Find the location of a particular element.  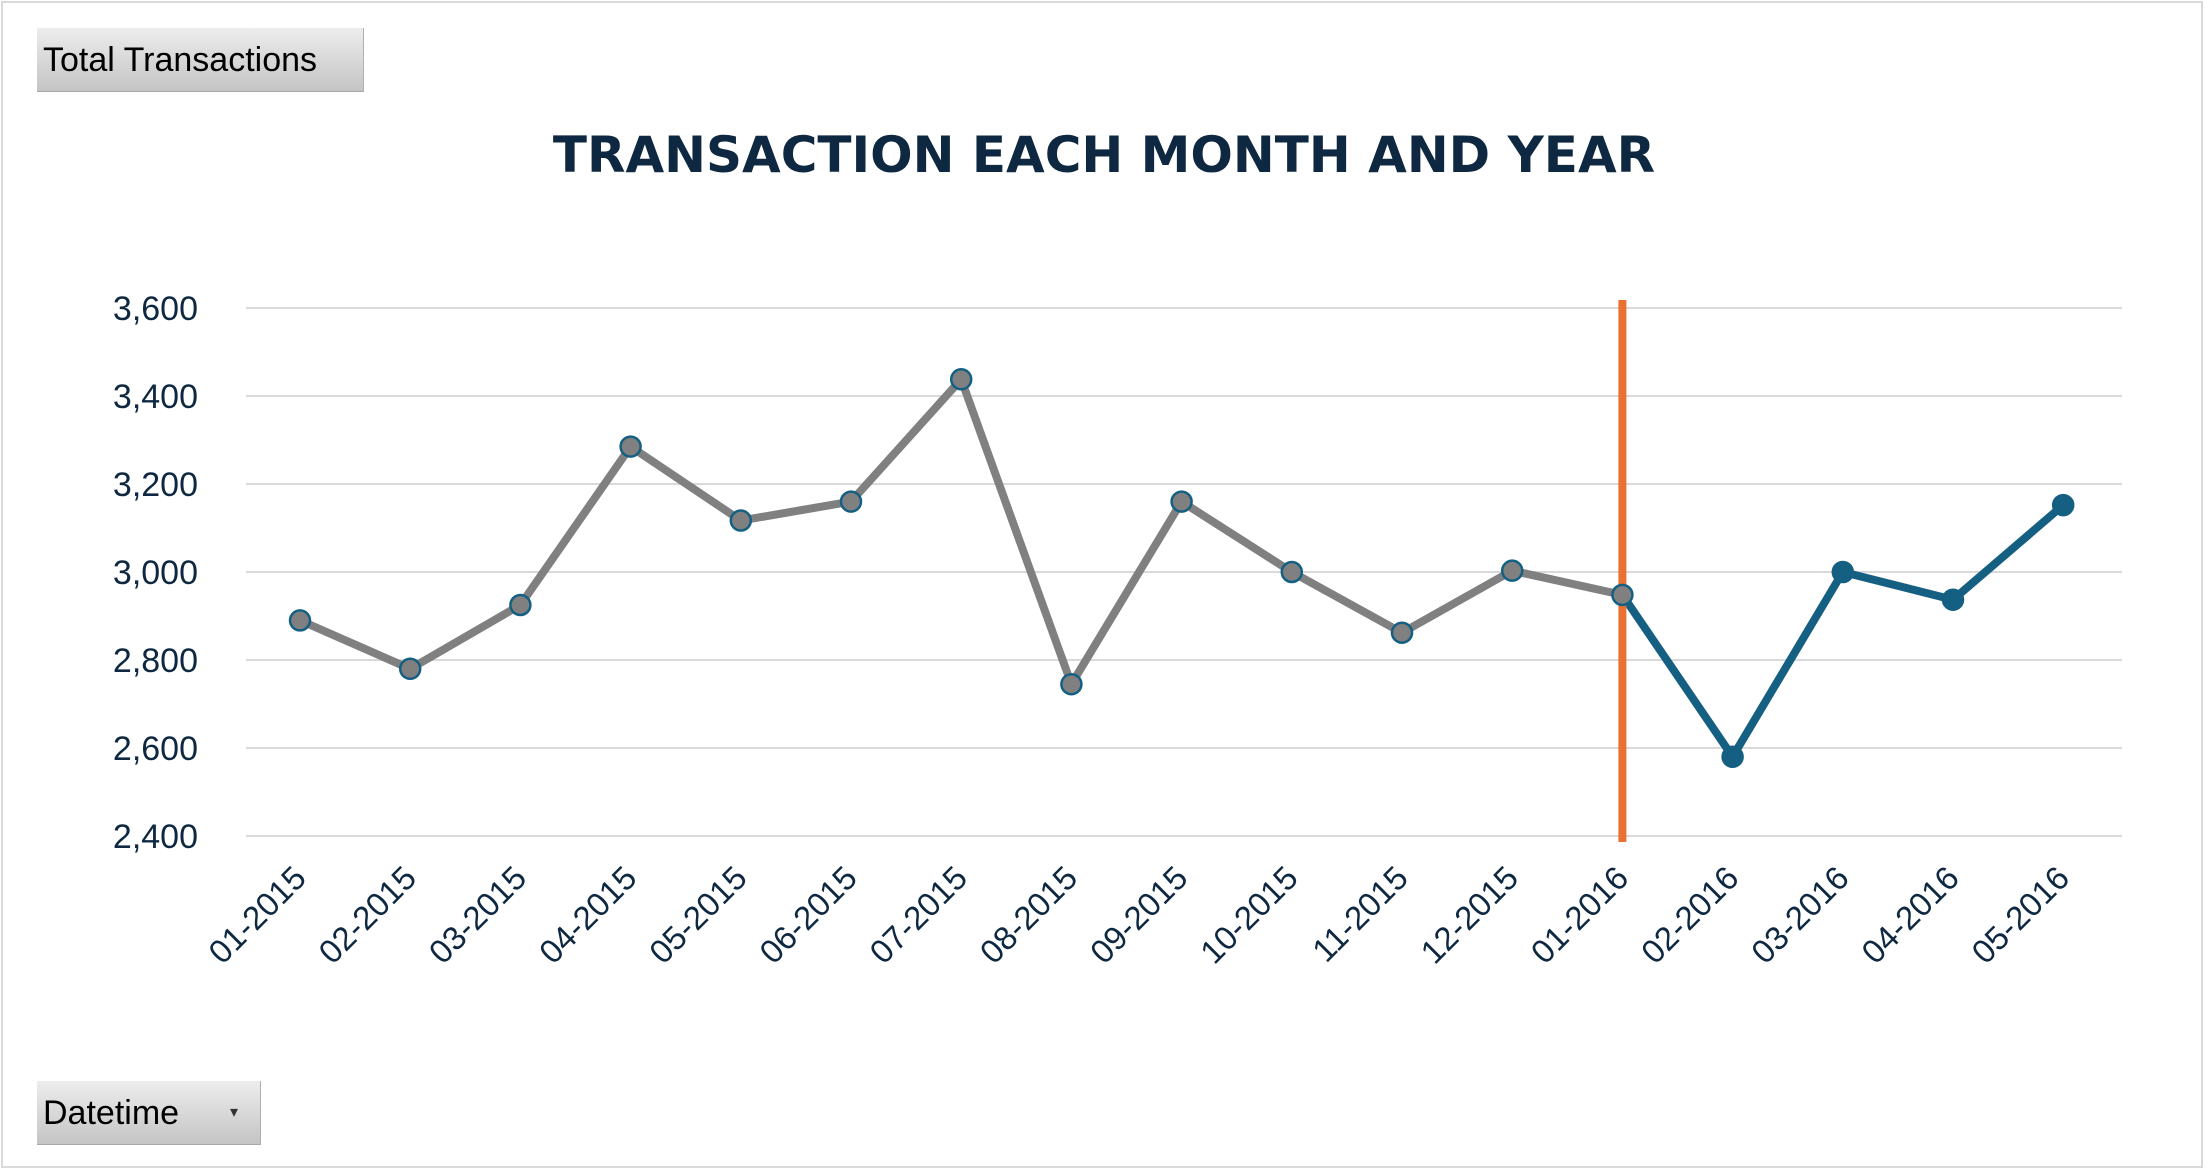

y-tick-label: 3,400 is located at coordinates (155, 397).